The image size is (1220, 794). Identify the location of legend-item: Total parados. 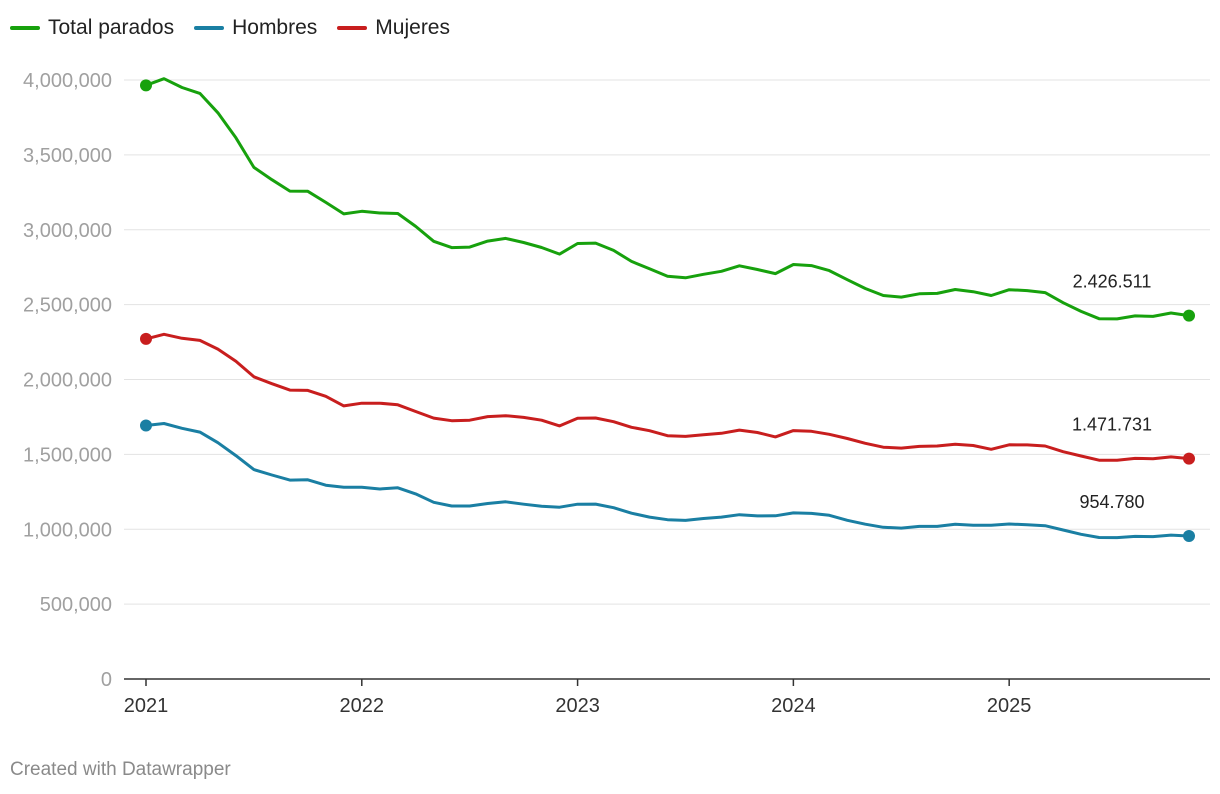
(92, 28).